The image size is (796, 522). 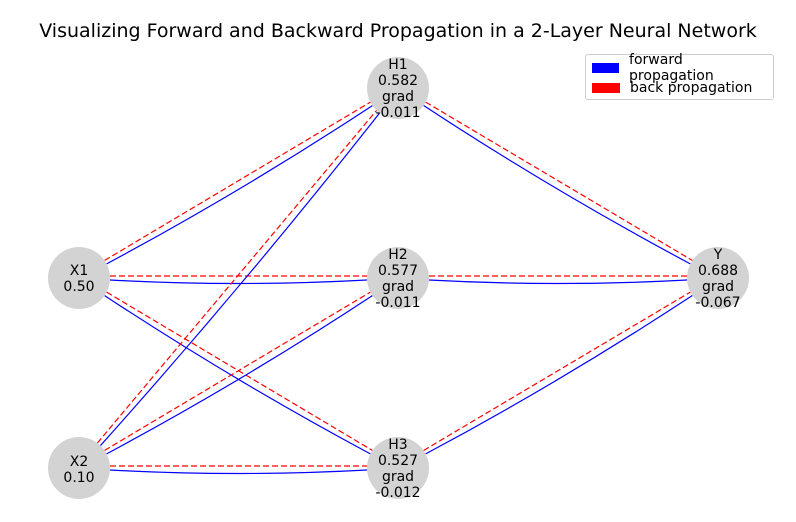 What do you see at coordinates (398, 287) in the screenshot?
I see `node-h2-grad-label: grad` at bounding box center [398, 287].